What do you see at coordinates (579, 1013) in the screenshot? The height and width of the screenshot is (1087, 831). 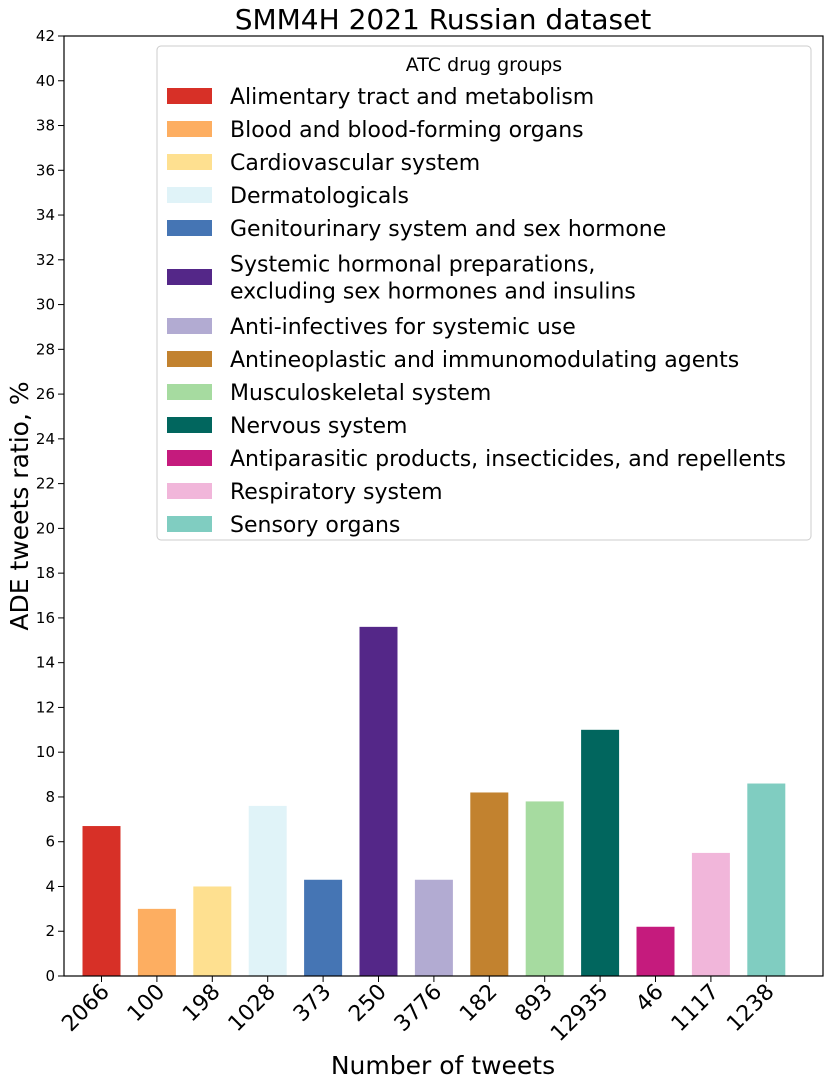 I see `x-tick-label: 12935` at bounding box center [579, 1013].